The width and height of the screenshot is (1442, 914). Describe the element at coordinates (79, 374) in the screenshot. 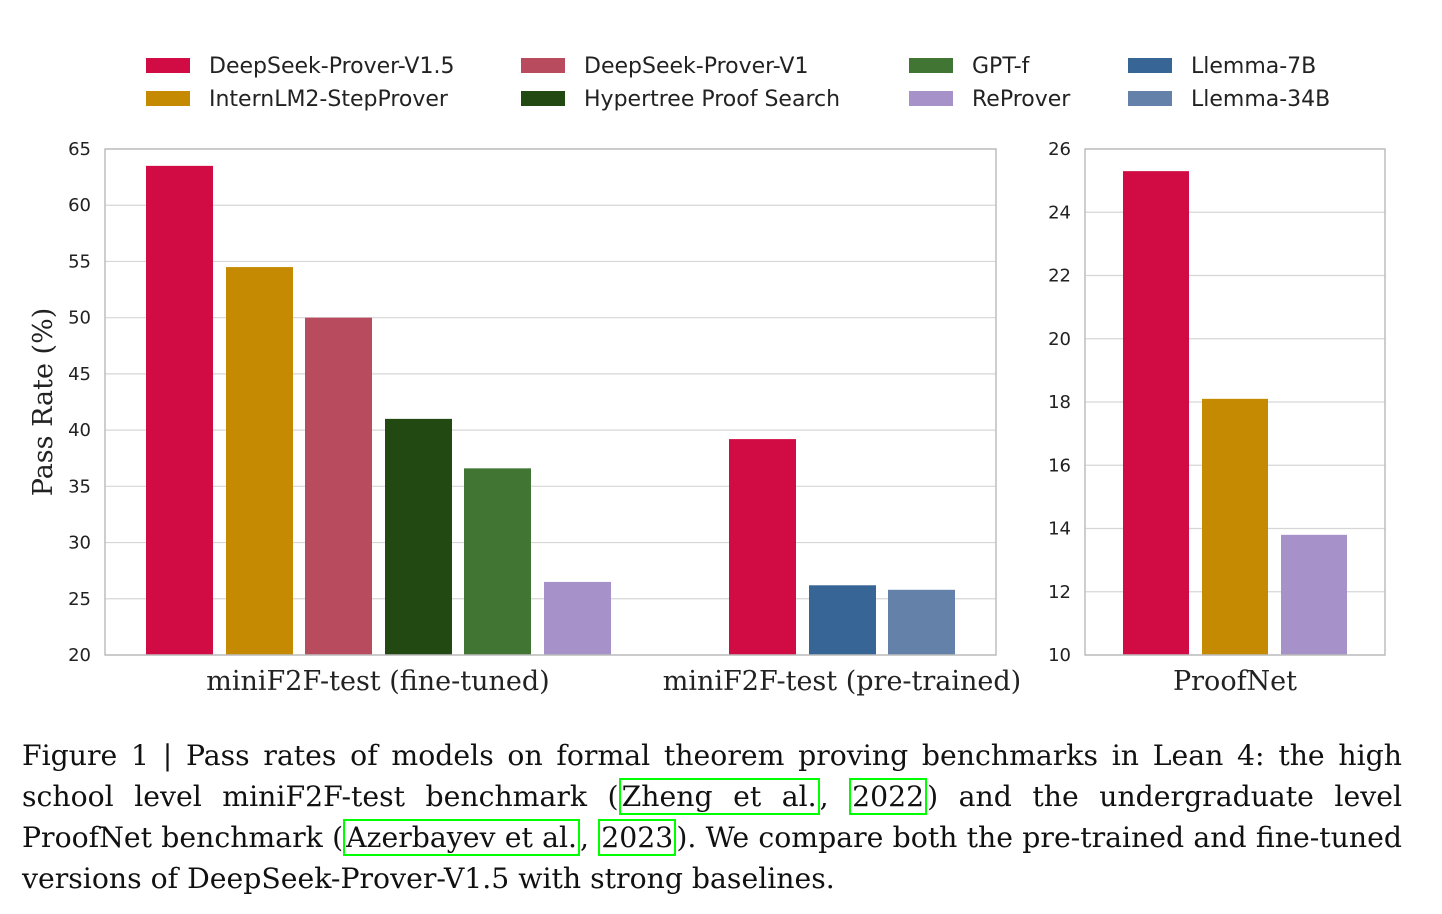

I see `y-tick-label: 45` at that location.